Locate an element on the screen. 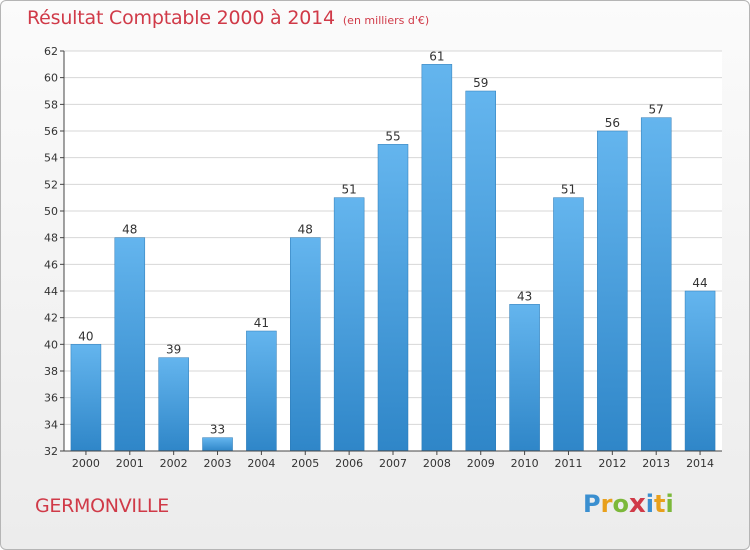  y-tick-label: 54 is located at coordinates (51, 158).